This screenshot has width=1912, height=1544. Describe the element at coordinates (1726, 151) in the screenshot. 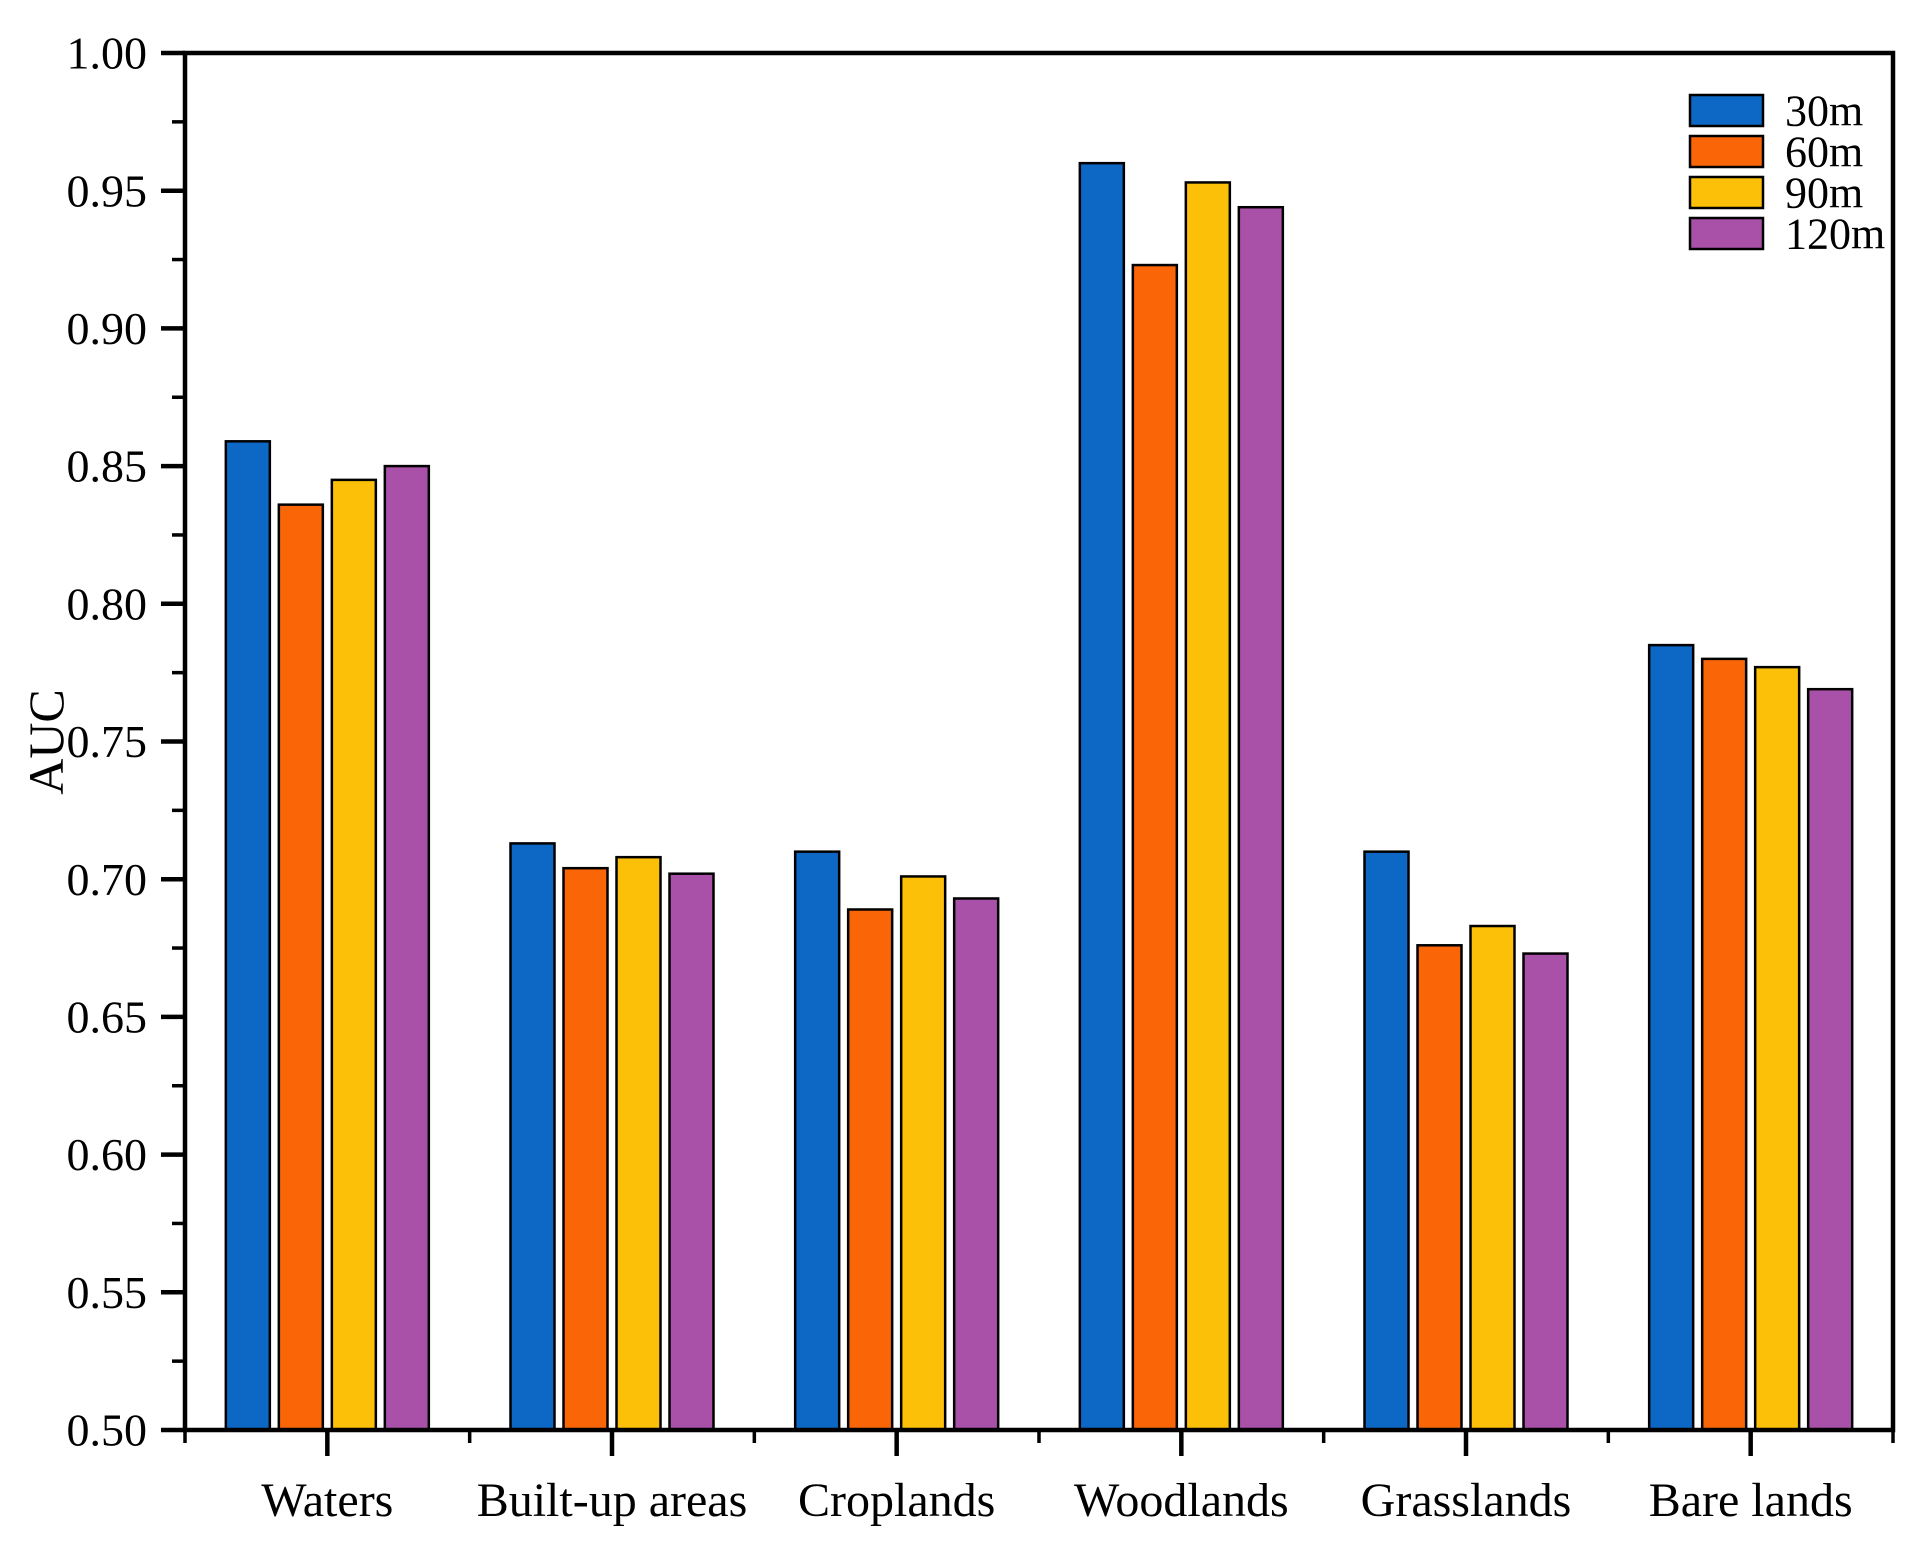

I see `legend-swatch-60m` at that location.